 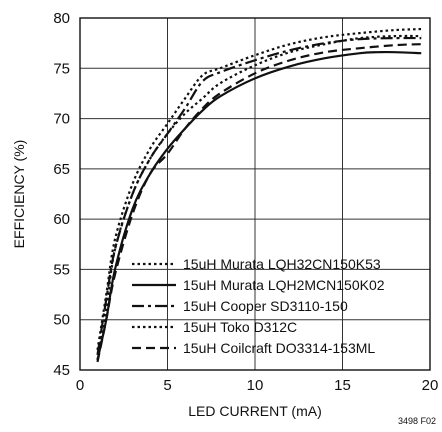 I want to click on x-axis-title: LED CURRENT (mA), so click(x=255, y=411).